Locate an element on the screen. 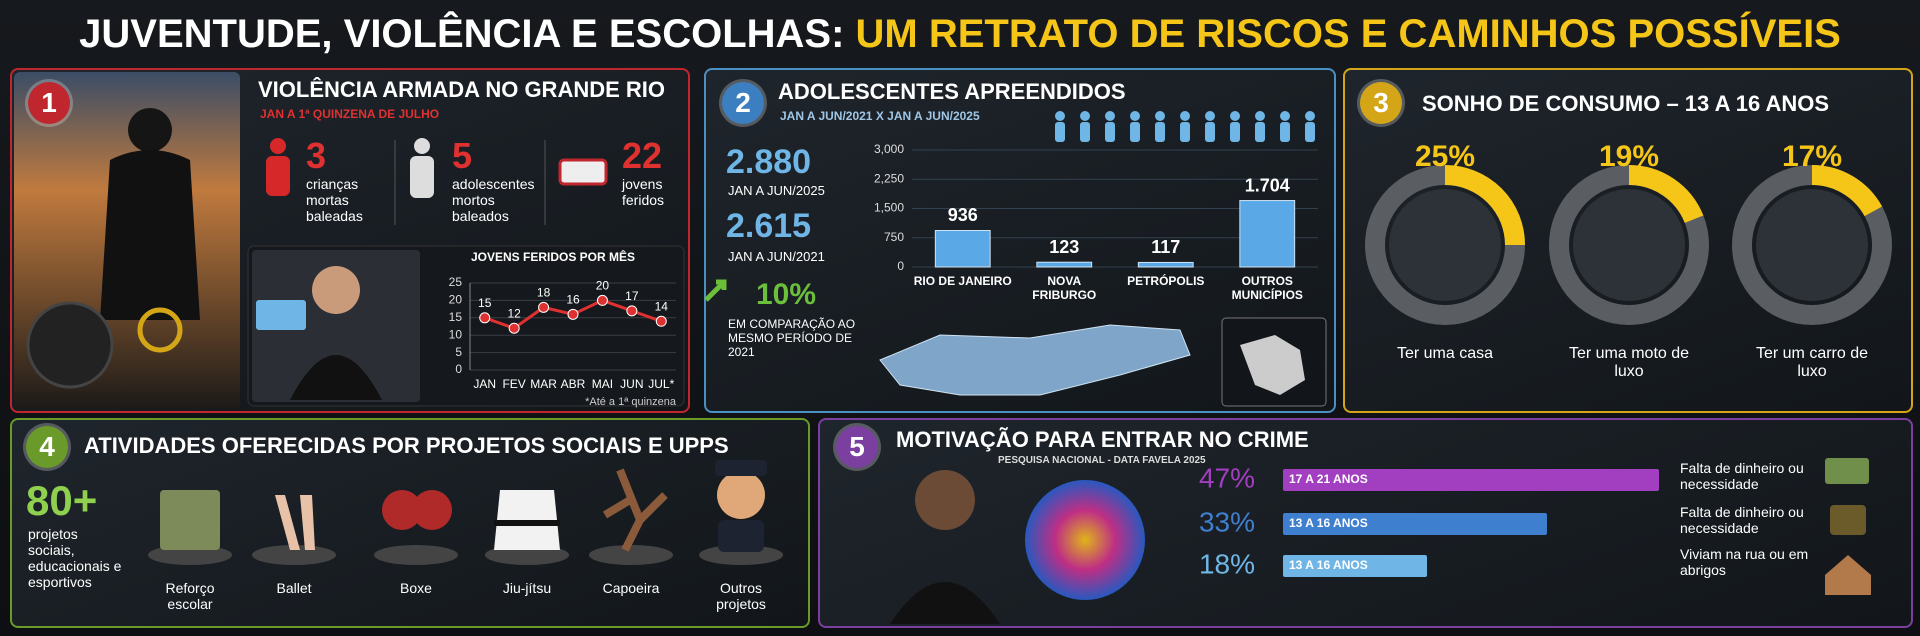 Image resolution: width=1920 pixels, height=636 pixels. youth-face is located at coordinates (945, 500).